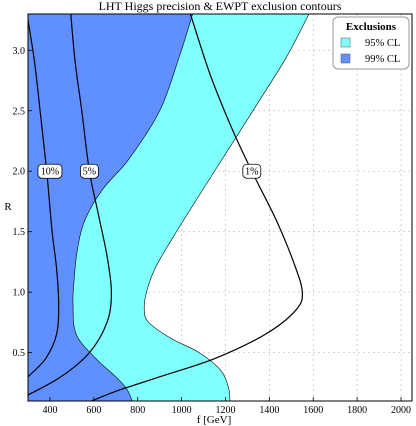 The image size is (416, 426). What do you see at coordinates (371, 27) in the screenshot?
I see `legend-title: Exclusions` at bounding box center [371, 27].